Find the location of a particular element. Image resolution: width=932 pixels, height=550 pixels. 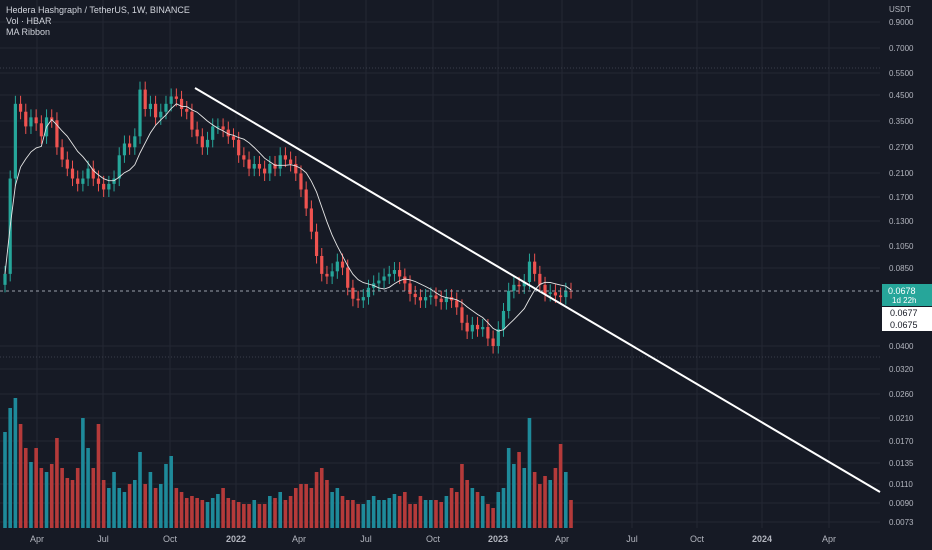

y-tick-label: 0.2100 is located at coordinates (901, 173).